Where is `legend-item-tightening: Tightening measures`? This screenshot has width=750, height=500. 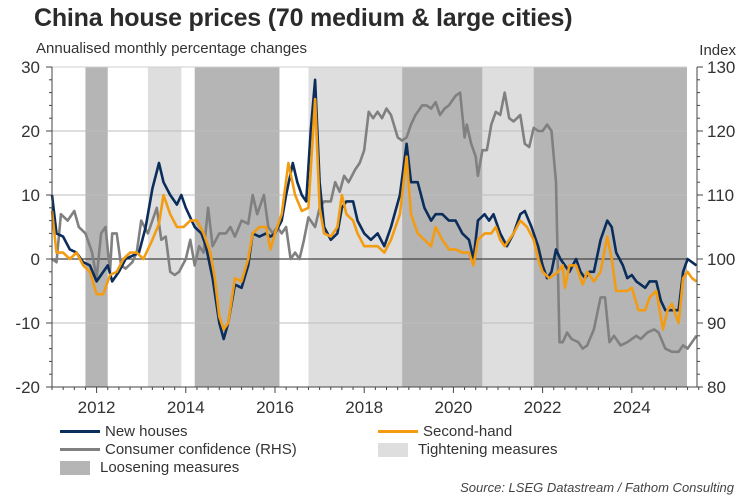
legend-item-tightening: Tightening measures is located at coordinates (468, 449).